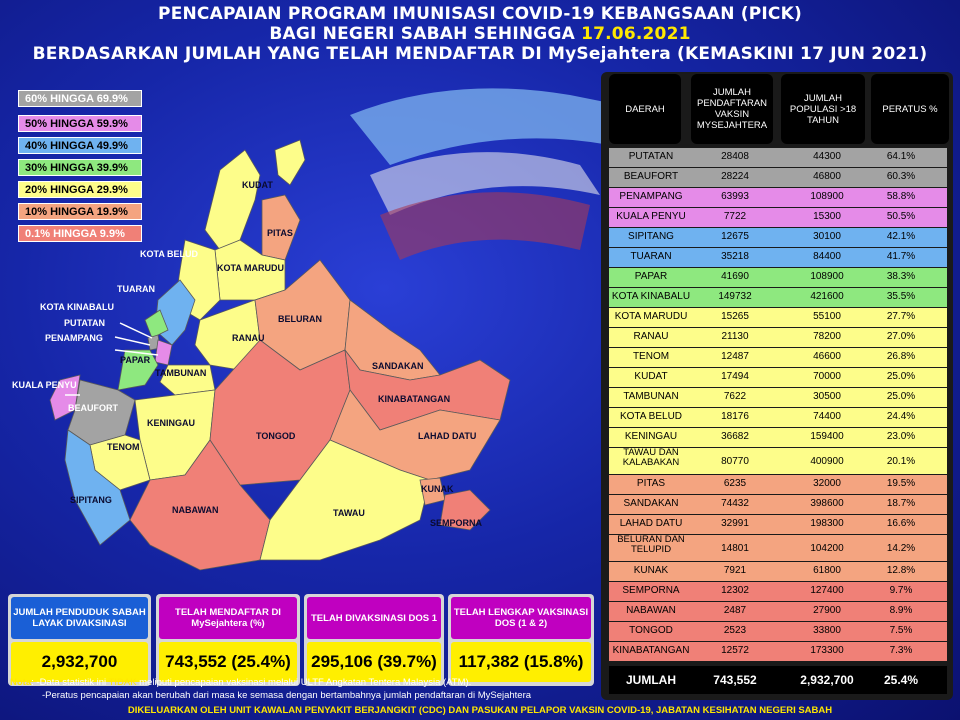 The height and width of the screenshot is (720, 960). What do you see at coordinates (901, 523) in the screenshot?
I see `cell-percent: 16.6%` at bounding box center [901, 523].